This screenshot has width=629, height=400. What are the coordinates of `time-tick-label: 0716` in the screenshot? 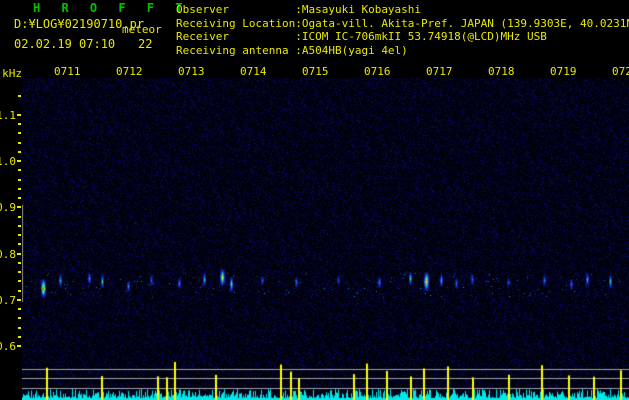 It's located at (377, 71).